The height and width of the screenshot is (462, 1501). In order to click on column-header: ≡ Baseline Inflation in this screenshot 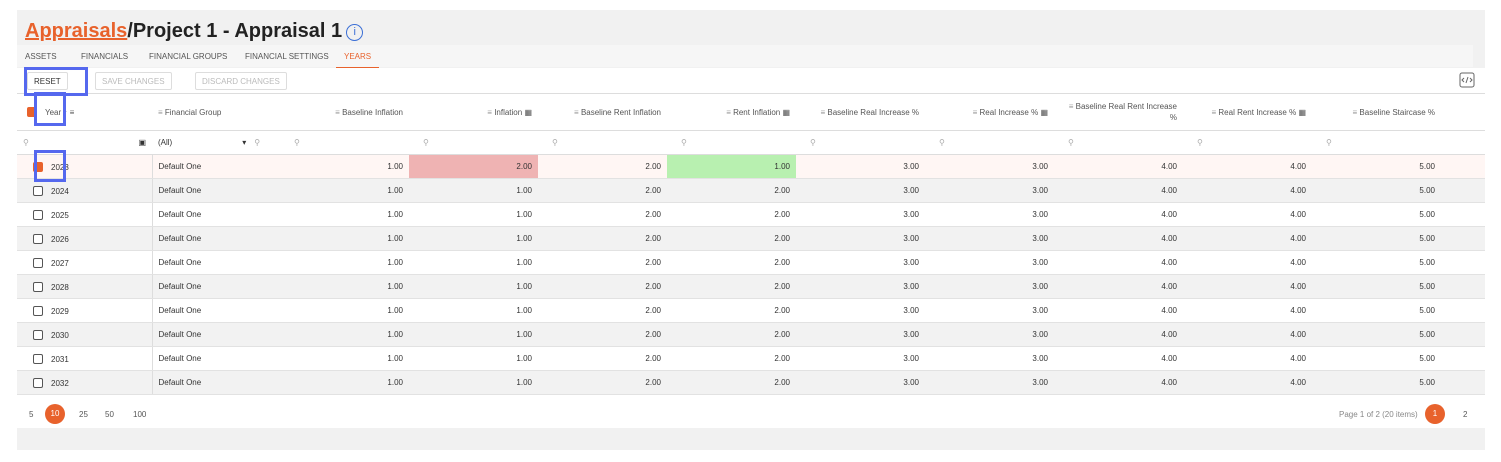, I will do `click(344, 112)`.